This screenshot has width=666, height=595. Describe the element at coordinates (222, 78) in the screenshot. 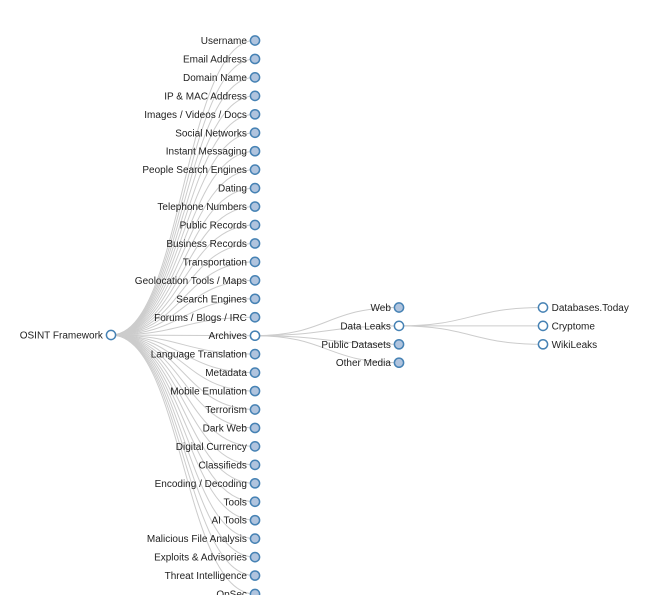

I see `tree-node-domain-name: Domain Name` at that location.